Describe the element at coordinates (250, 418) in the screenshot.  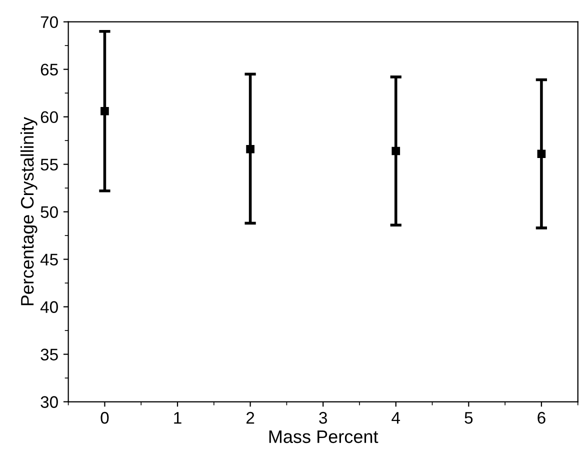
I see `x-tick-label: 2` at that location.